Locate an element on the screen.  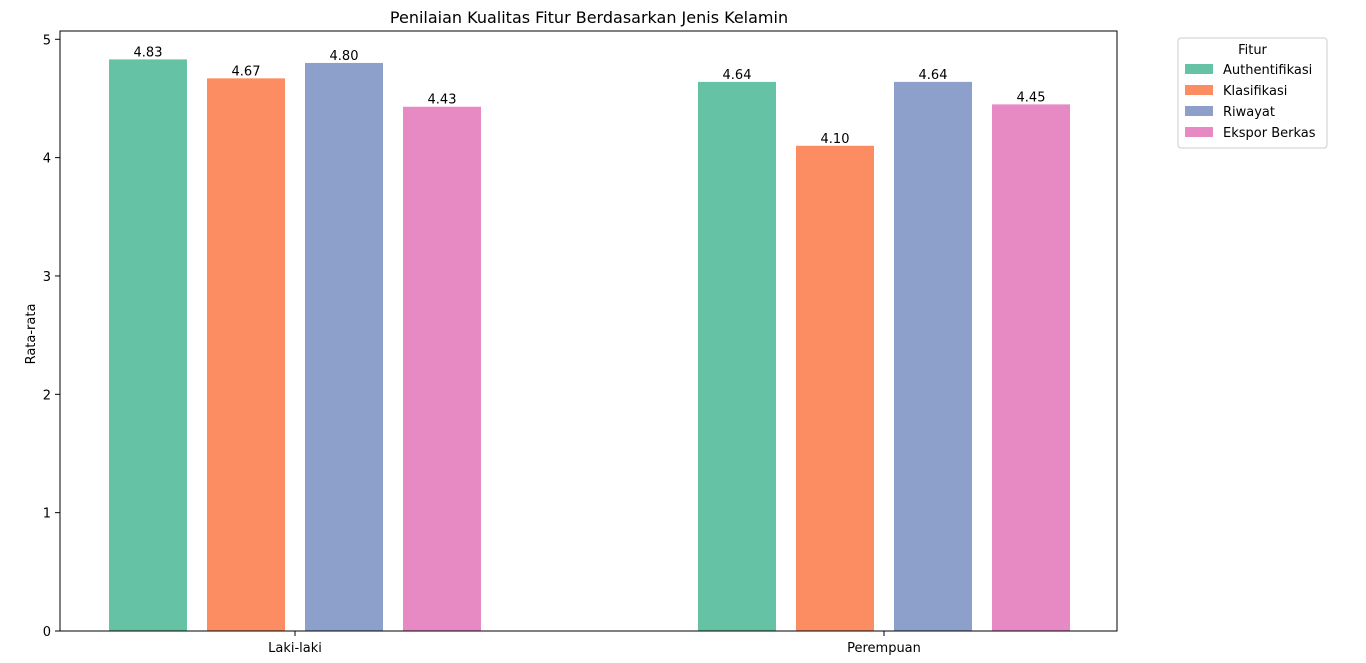
bar-value-label: 4.80 is located at coordinates (344, 56).